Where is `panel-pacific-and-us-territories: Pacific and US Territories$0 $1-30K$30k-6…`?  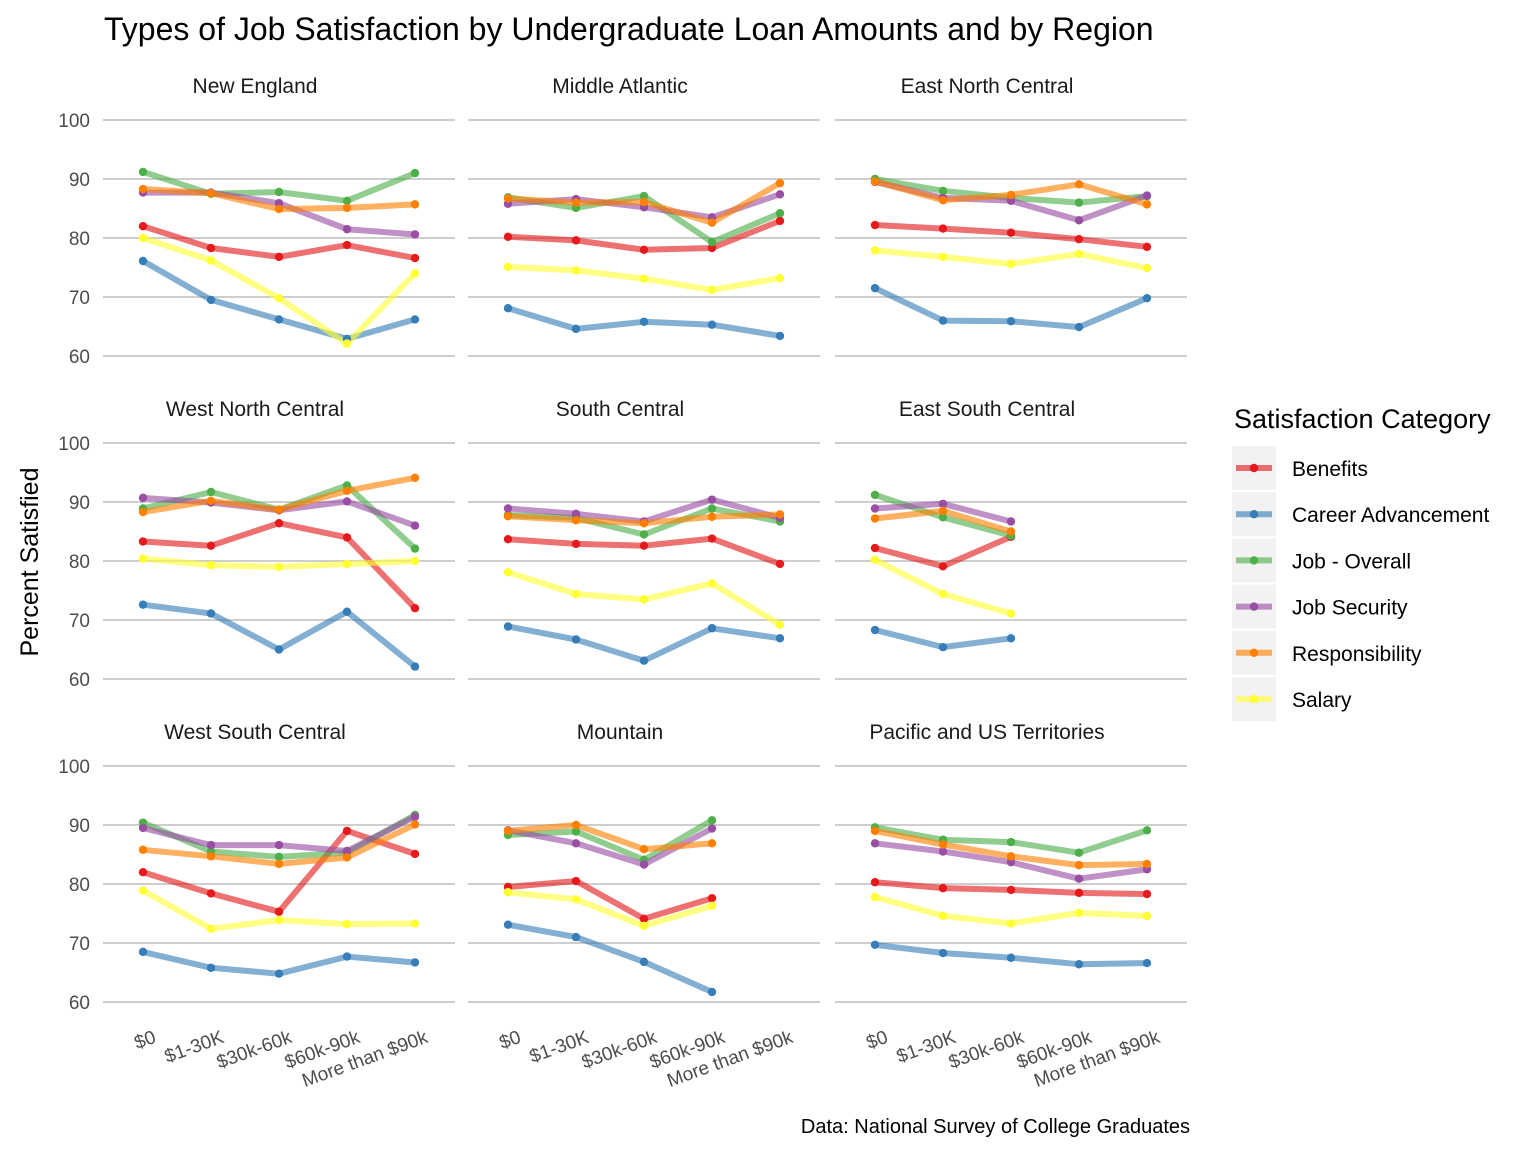
panel-pacific-and-us-territories: Pacific and US Territories$0 $1-30K$30k-6… is located at coordinates (1011, 906).